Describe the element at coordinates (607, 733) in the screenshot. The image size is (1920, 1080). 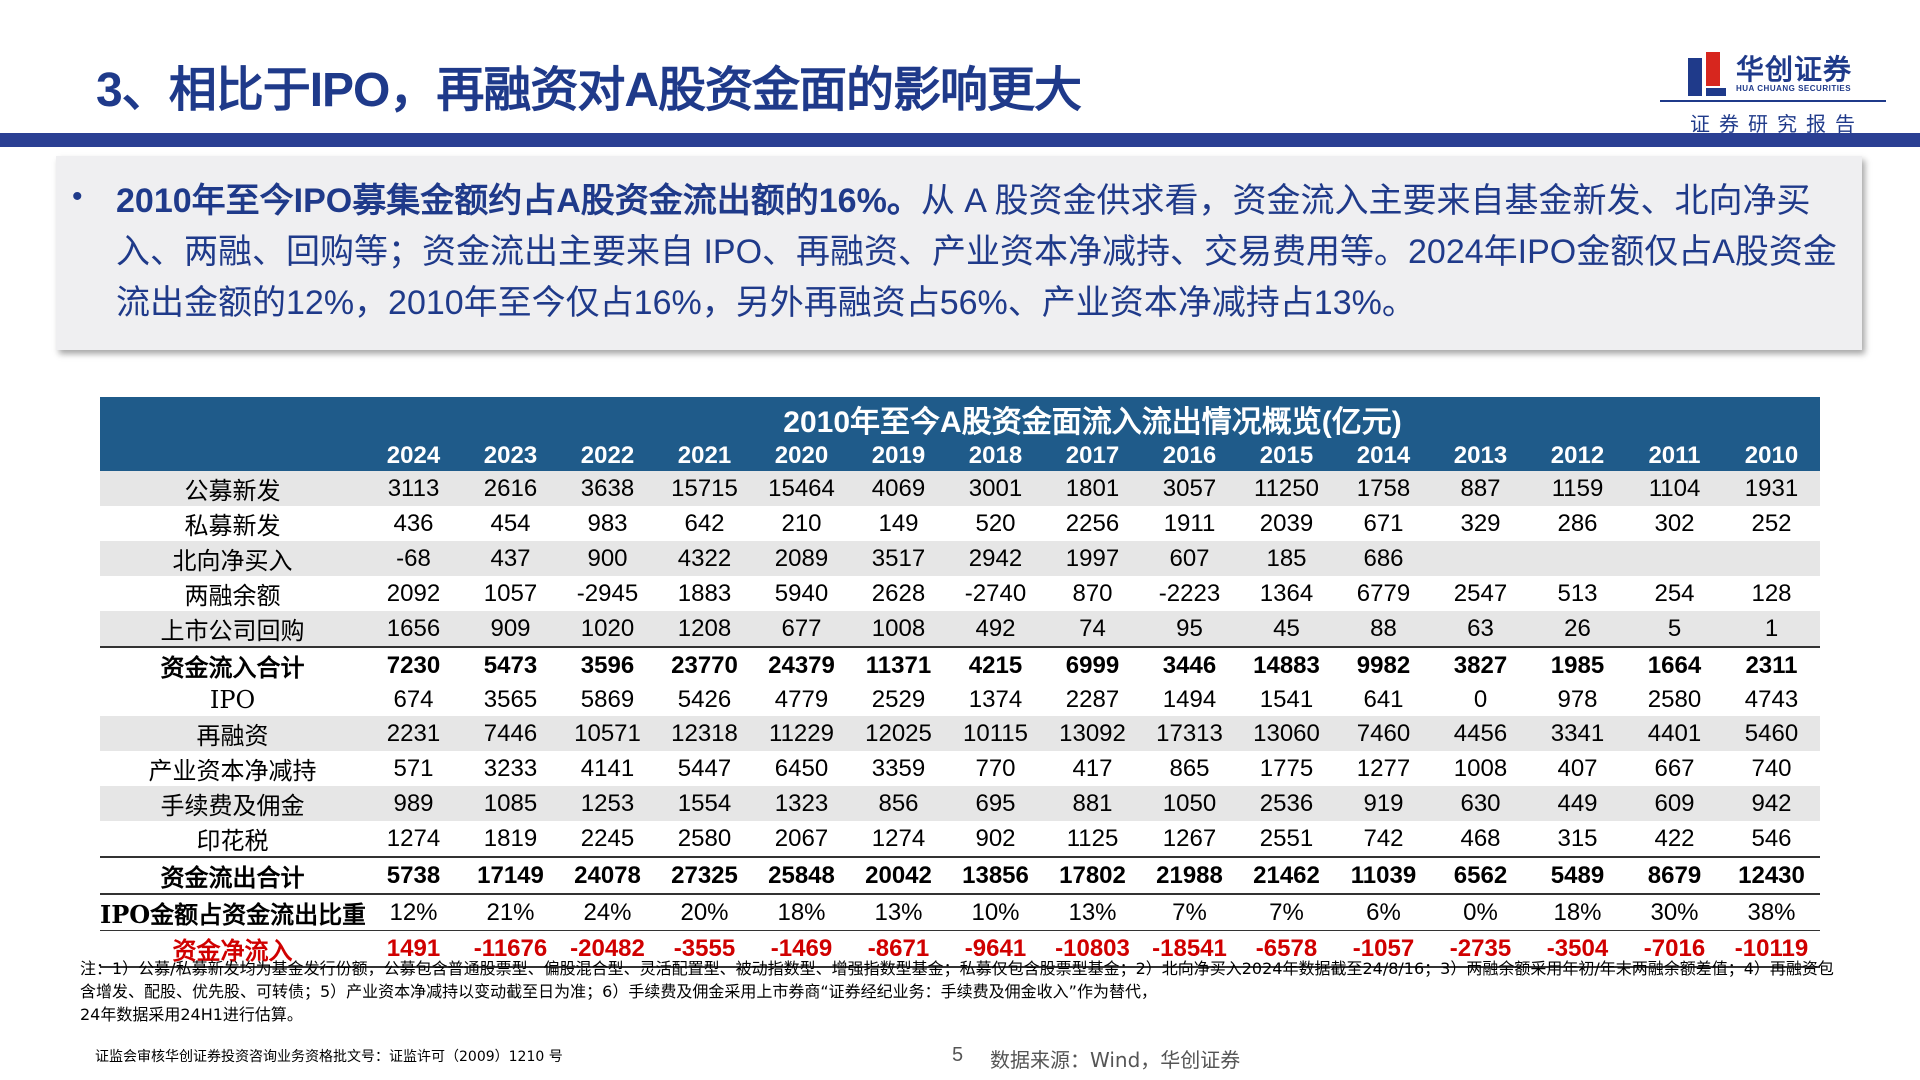
I see `table-cell: 10571` at that location.